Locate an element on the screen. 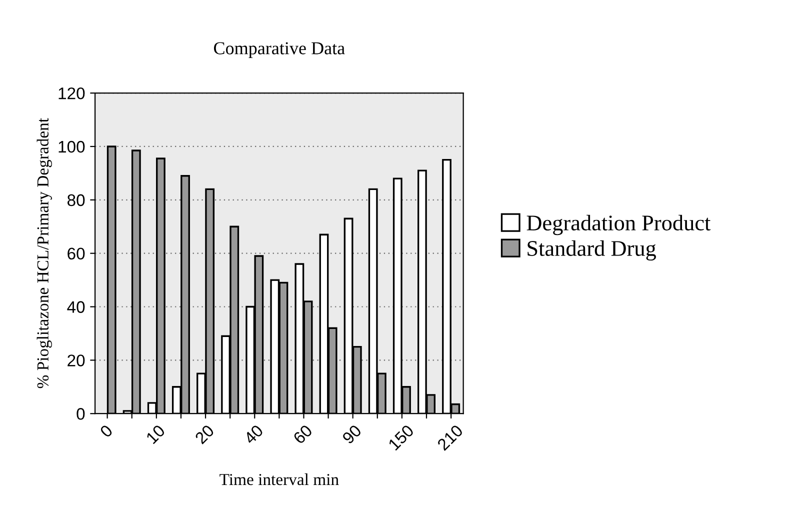 The width and height of the screenshot is (792, 517). x-tick-label: 90 is located at coordinates (352, 434).